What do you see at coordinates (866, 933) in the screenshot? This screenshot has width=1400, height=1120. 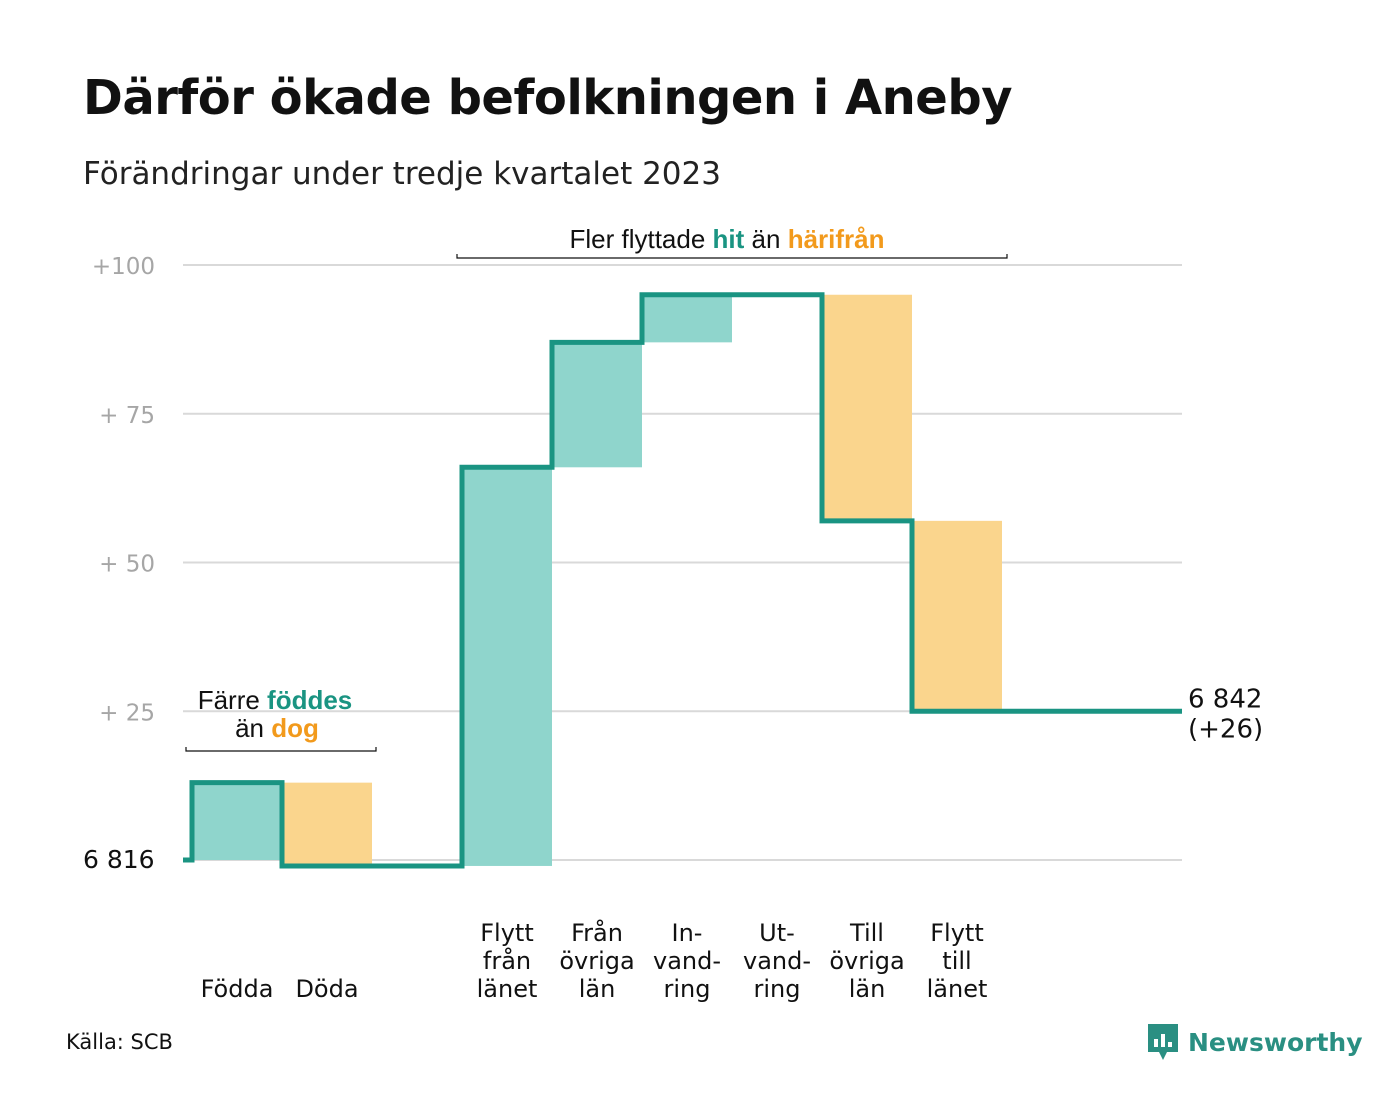 I see `category-label: Till` at bounding box center [866, 933].